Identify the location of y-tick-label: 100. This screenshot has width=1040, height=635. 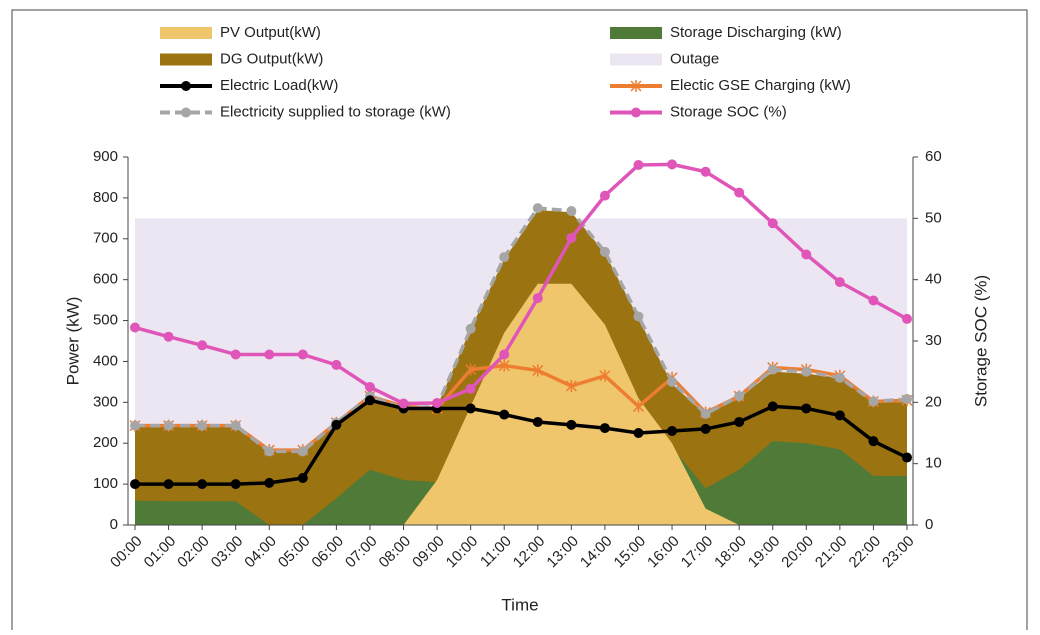
(105, 483).